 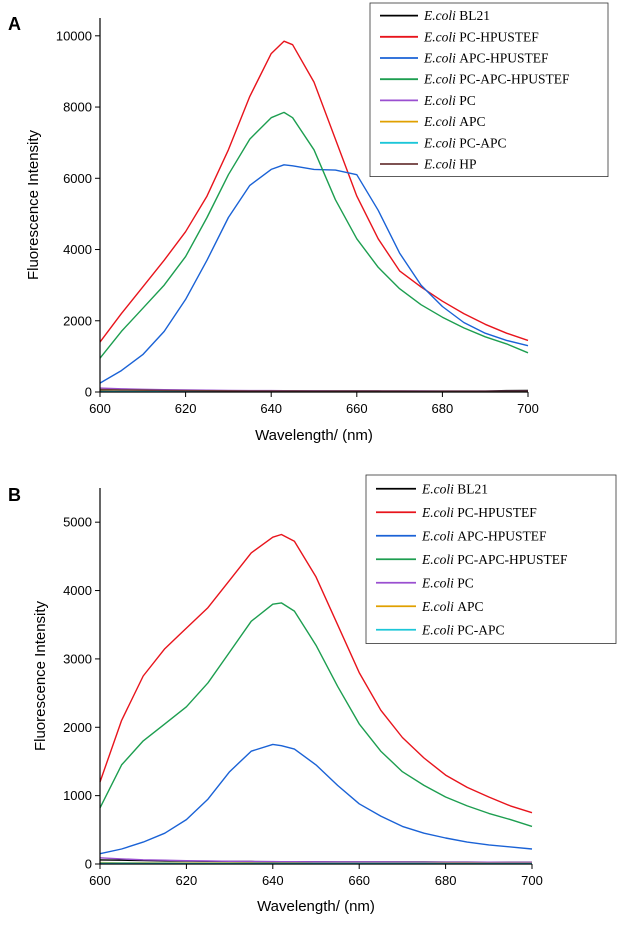 I want to click on legend-entry: E.coli HP, so click(x=450, y=164).